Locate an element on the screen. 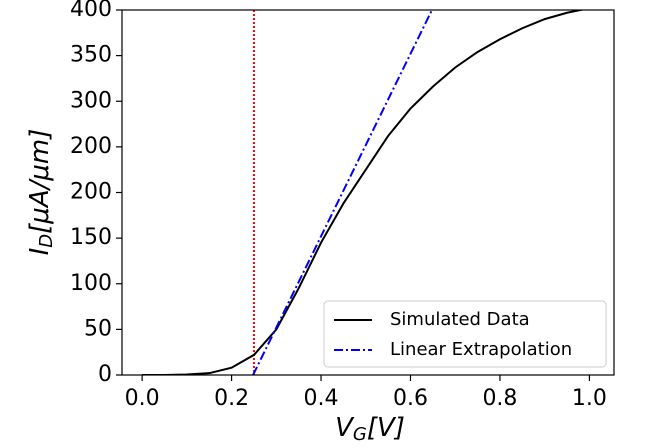  y-tick-label: 400 is located at coordinates (91, 11).